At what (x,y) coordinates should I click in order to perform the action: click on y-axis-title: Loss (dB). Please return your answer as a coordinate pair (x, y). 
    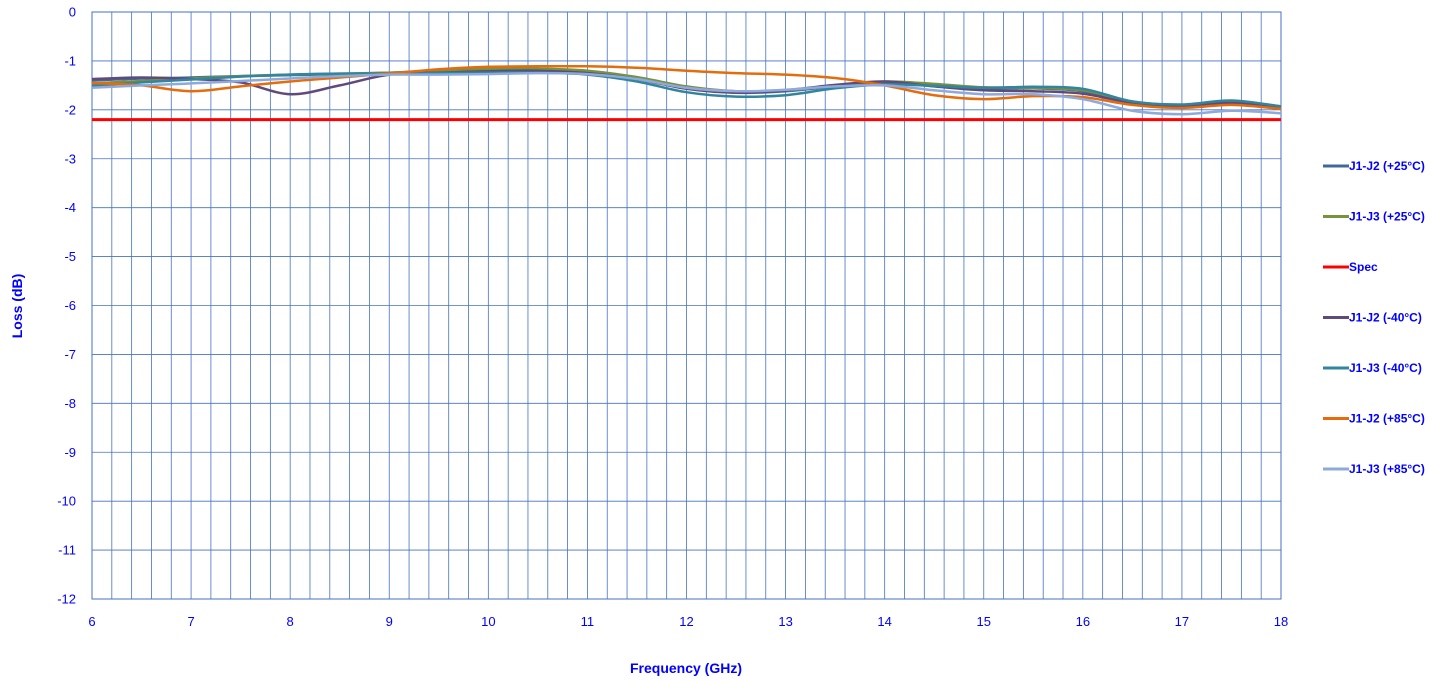
    Looking at the image, I should click on (17, 306).